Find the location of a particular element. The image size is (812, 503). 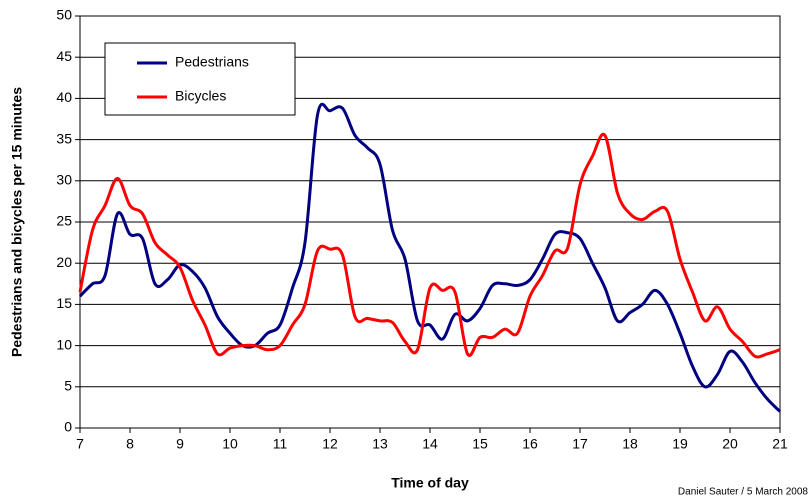

x-tick-label: 8 is located at coordinates (130, 444).